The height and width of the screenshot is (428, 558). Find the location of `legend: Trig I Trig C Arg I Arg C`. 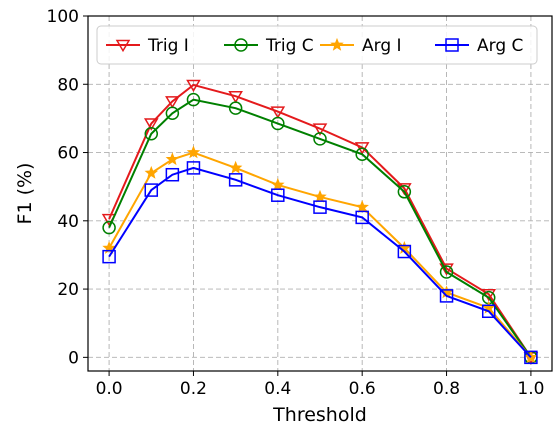

legend: Trig I Trig C Arg I Arg C is located at coordinates (317, 45).